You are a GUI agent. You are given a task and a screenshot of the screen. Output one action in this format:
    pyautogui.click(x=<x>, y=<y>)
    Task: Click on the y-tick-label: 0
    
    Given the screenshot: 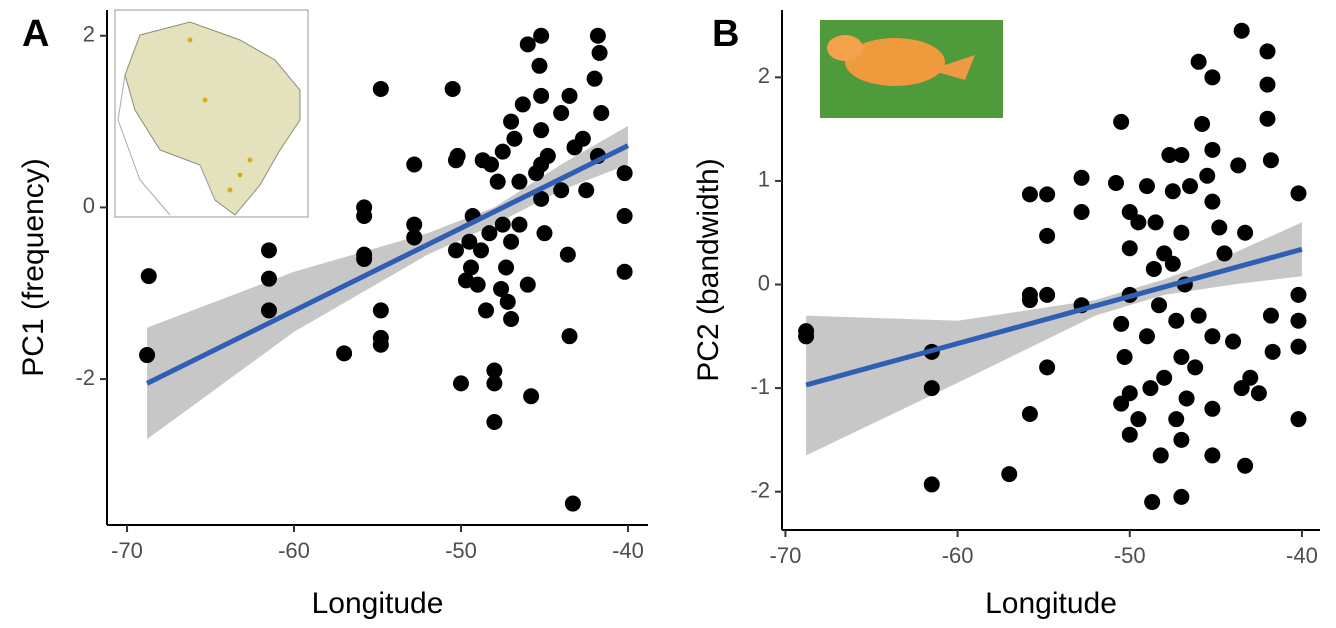 What is the action you would take?
    pyautogui.click(x=764, y=282)
    